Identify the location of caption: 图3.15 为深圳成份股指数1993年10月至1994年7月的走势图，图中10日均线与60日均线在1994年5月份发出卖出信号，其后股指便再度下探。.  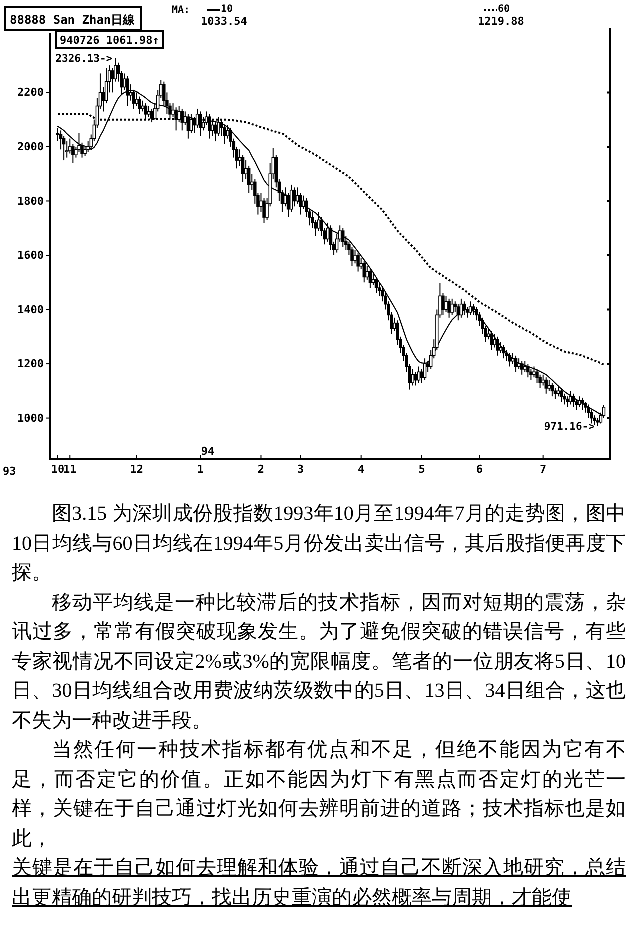
(319, 544).